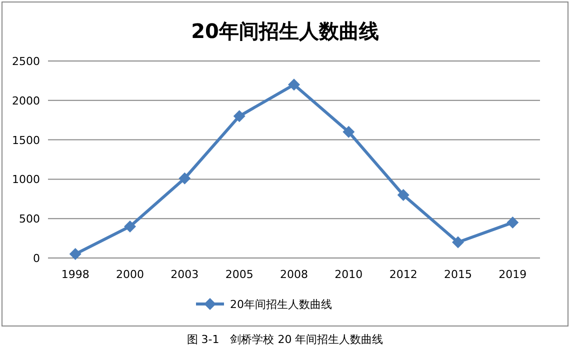  What do you see at coordinates (239, 274) in the screenshot?
I see `x-tick-label: 2005` at bounding box center [239, 274].